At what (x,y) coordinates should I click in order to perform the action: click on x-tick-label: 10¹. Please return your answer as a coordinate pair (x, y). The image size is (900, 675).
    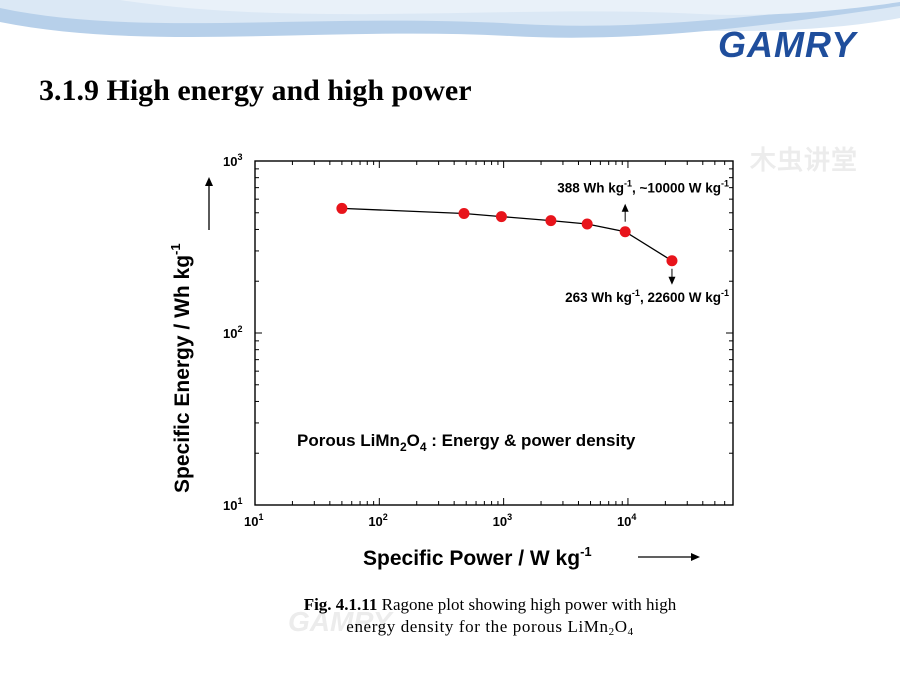
    Looking at the image, I should click on (253, 520).